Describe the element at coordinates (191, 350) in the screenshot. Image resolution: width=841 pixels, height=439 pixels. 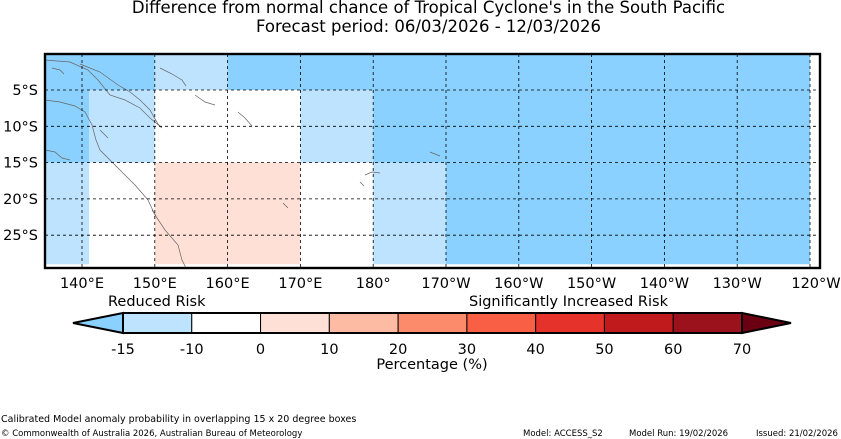
I see `colorbar-tick-label: -10` at that location.